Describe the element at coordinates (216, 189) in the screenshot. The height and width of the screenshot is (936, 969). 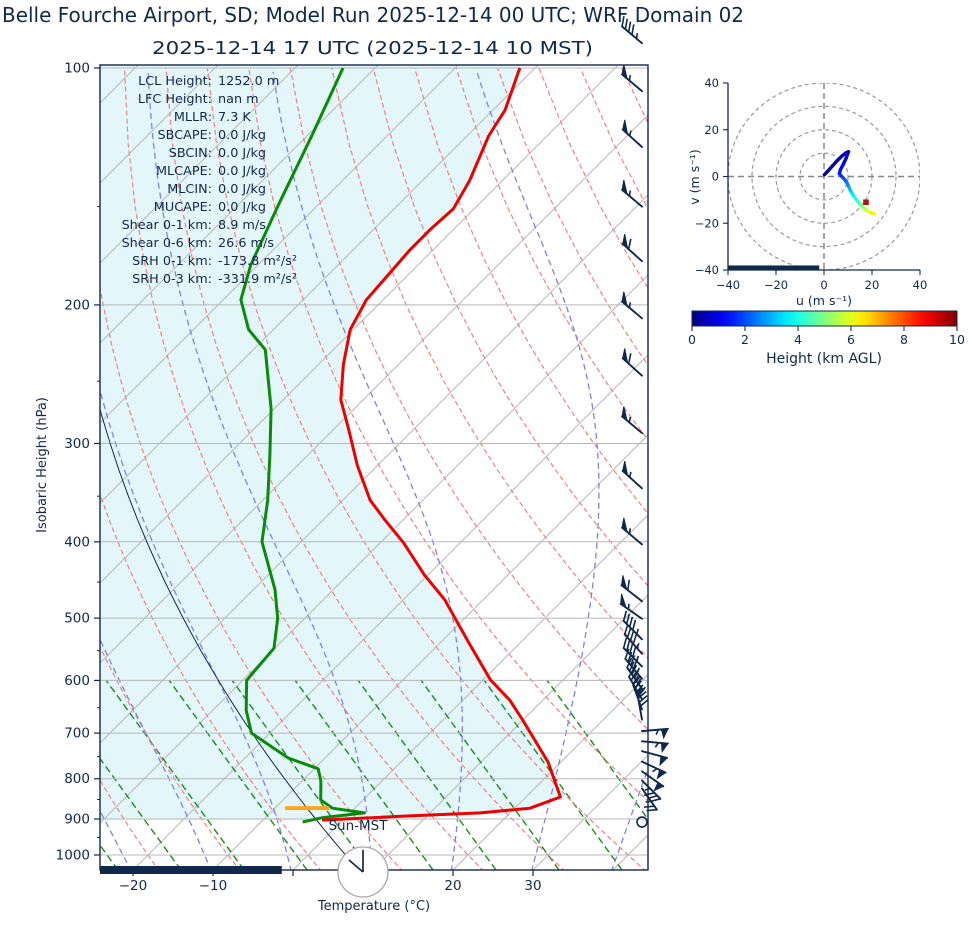
I see `stat-row: MLCIN: 0.0 J/kg` at that location.